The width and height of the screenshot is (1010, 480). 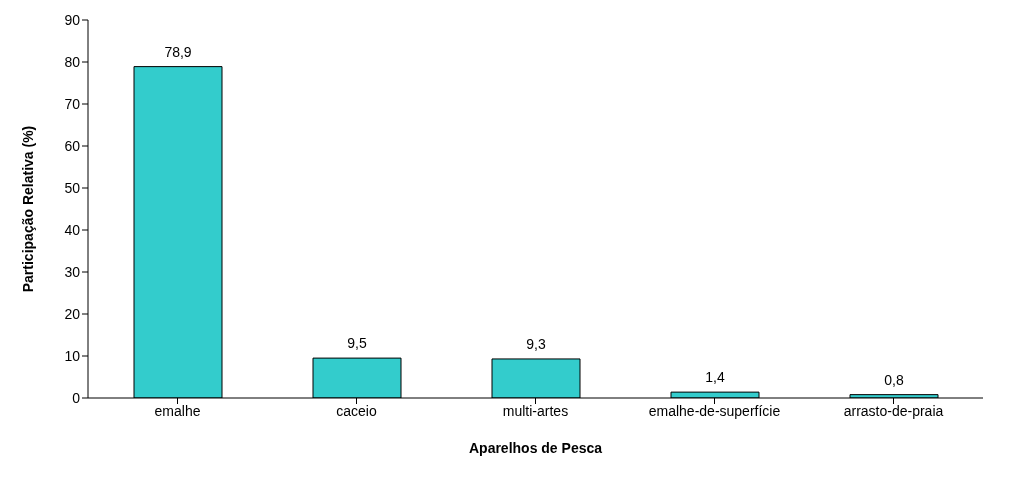 I want to click on x-tick-label: emalhe-de-superfície, so click(x=714, y=410).